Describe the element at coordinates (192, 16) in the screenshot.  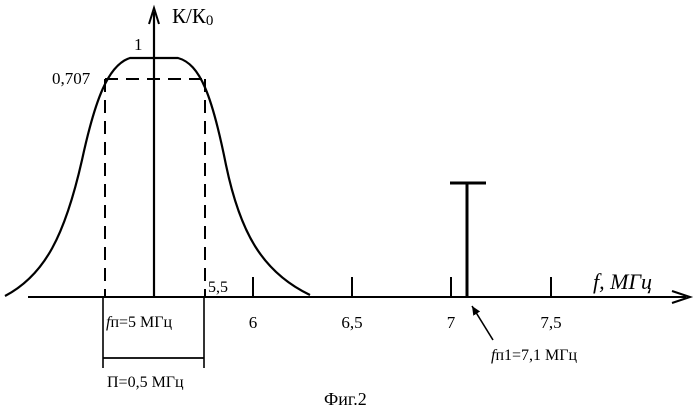
I see `y-axis-label: К/К0` at that location.